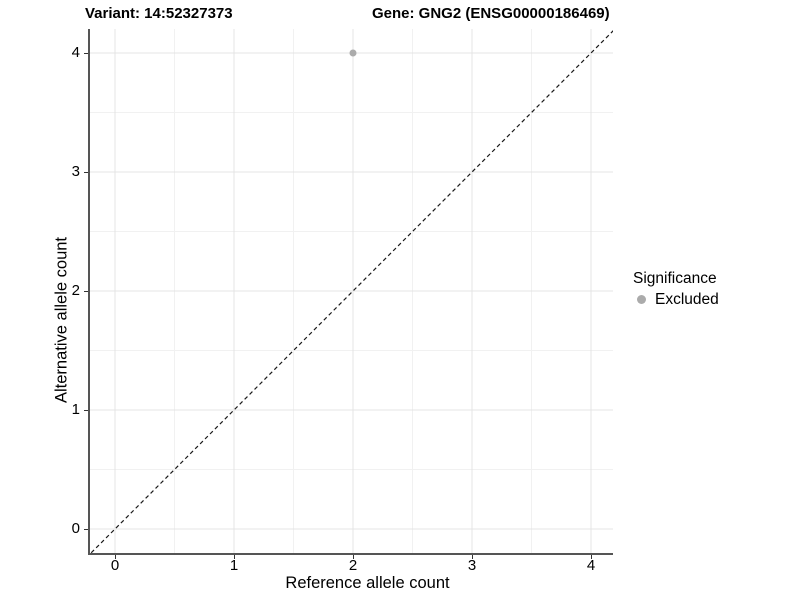 The width and height of the screenshot is (800, 600). What do you see at coordinates (75, 291) in the screenshot?
I see `y-tick-label: 2` at bounding box center [75, 291].